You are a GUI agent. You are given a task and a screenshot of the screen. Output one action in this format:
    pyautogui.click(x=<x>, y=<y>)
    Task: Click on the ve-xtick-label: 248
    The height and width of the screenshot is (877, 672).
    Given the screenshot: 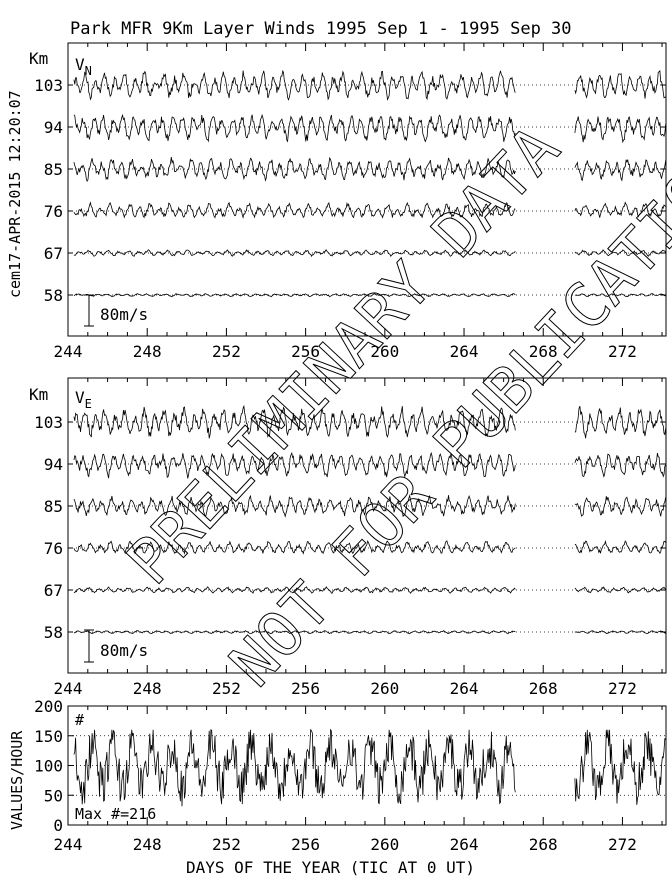 What is the action you would take?
    pyautogui.click(x=147, y=688)
    